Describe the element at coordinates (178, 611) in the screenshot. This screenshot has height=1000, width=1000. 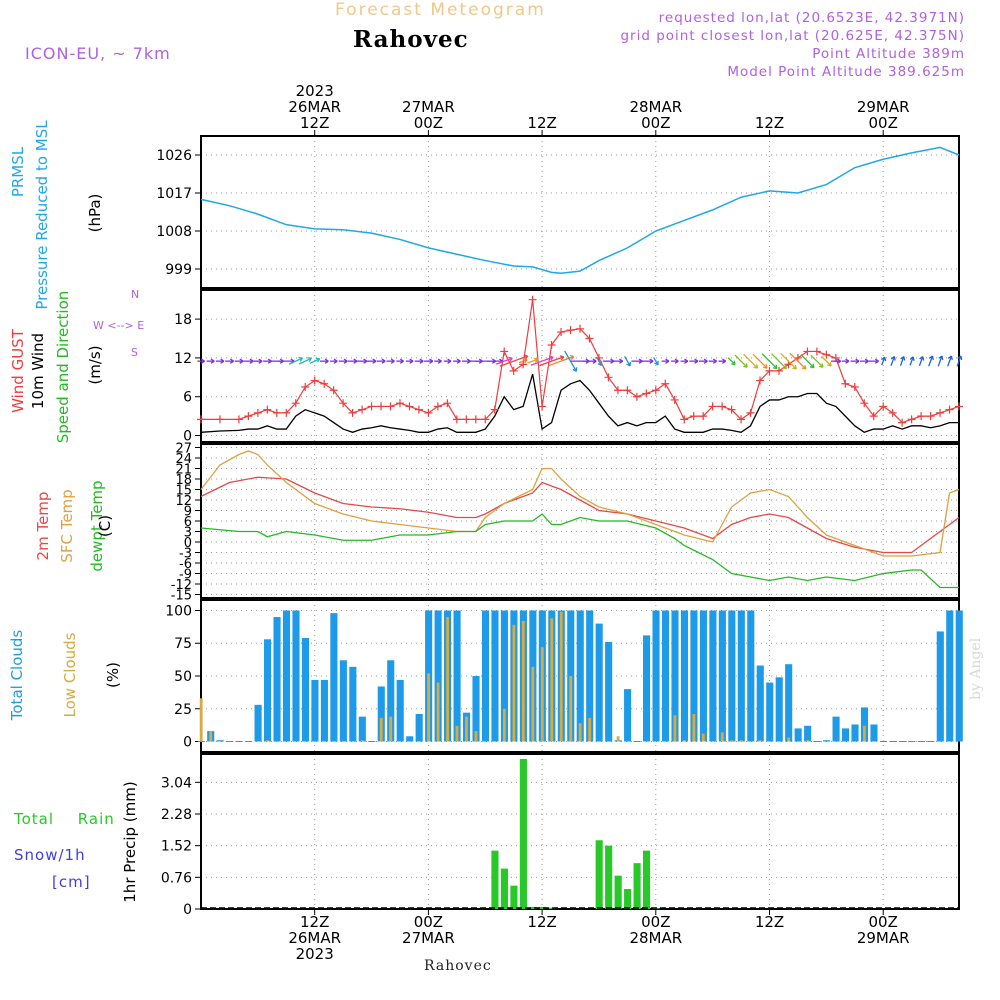
I see `y-tick-label: 100` at that location.